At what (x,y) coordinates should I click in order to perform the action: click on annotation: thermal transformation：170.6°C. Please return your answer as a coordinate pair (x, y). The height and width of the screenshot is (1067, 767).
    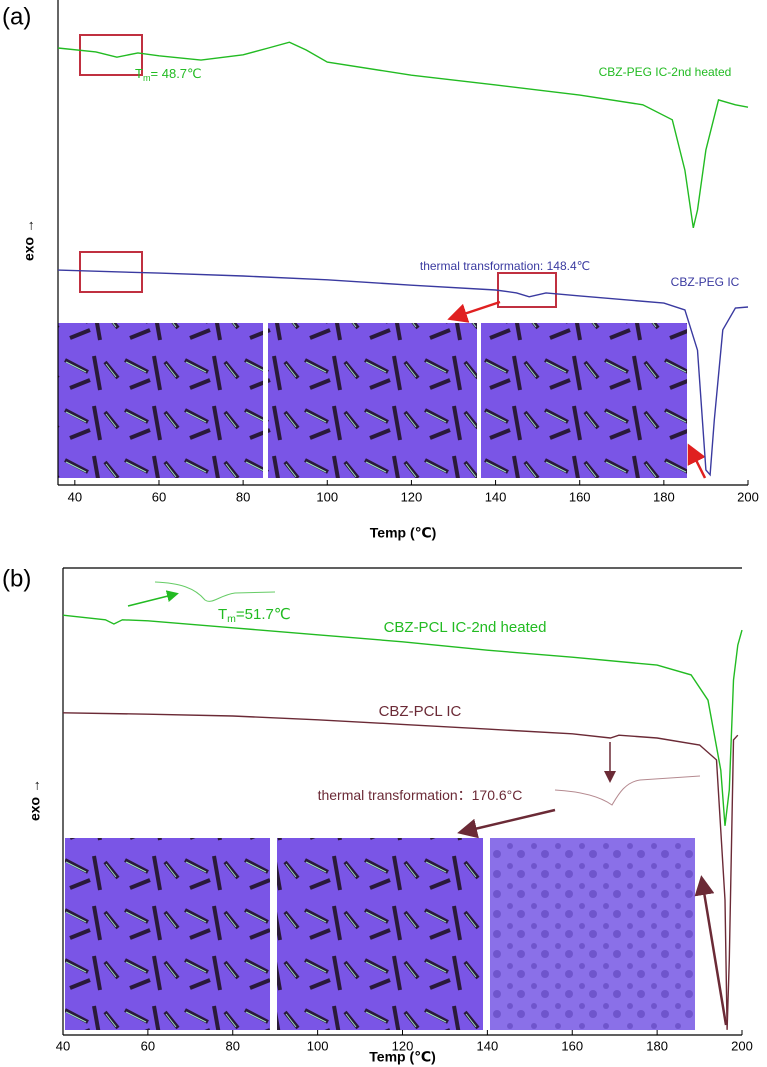
    Looking at the image, I should click on (420, 795).